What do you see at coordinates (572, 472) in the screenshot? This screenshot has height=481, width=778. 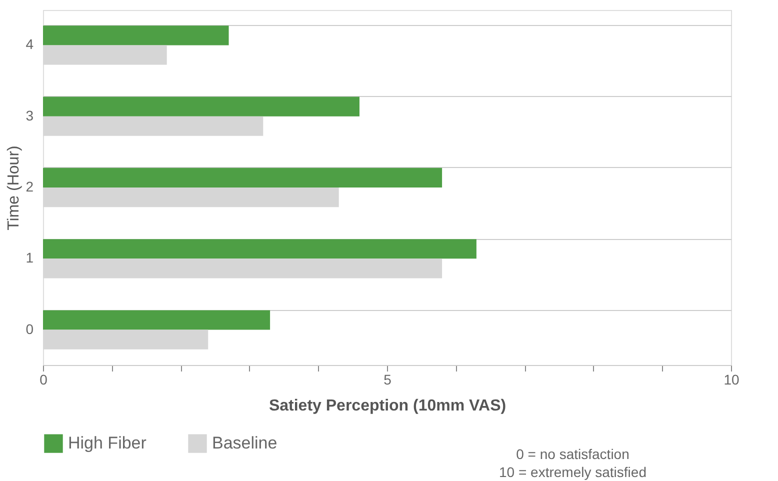 I see `text: 10 = extremely satisfied` at bounding box center [572, 472].